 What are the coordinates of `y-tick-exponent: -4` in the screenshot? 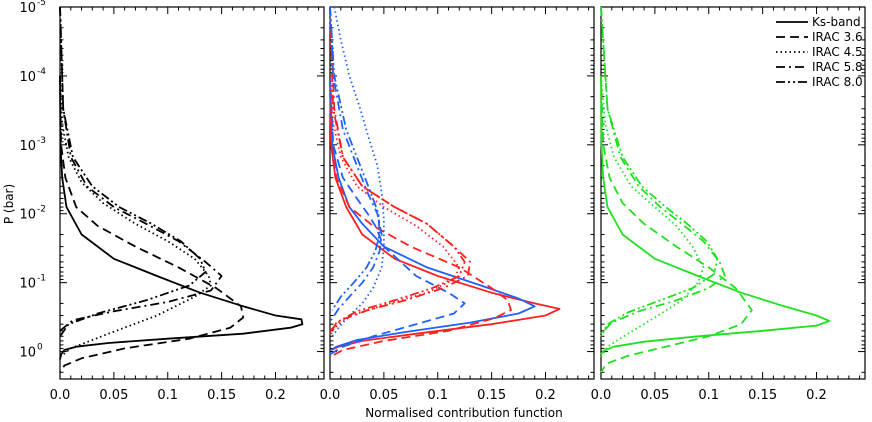 It's located at (41, 72).